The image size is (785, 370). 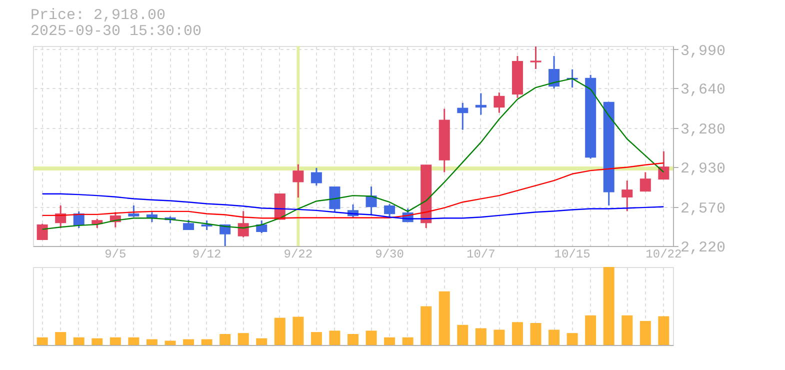 I want to click on x-tick-label: 10/22, so click(x=664, y=255).